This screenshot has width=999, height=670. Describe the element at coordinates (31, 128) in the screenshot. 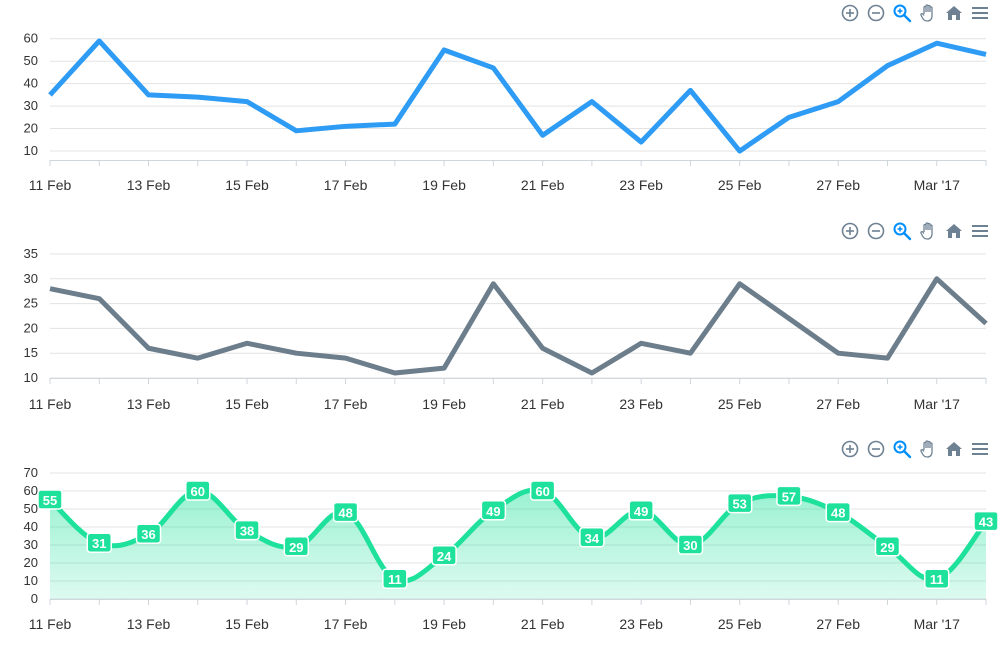

I see `chart-1-y-tick-label: 20` at that location.